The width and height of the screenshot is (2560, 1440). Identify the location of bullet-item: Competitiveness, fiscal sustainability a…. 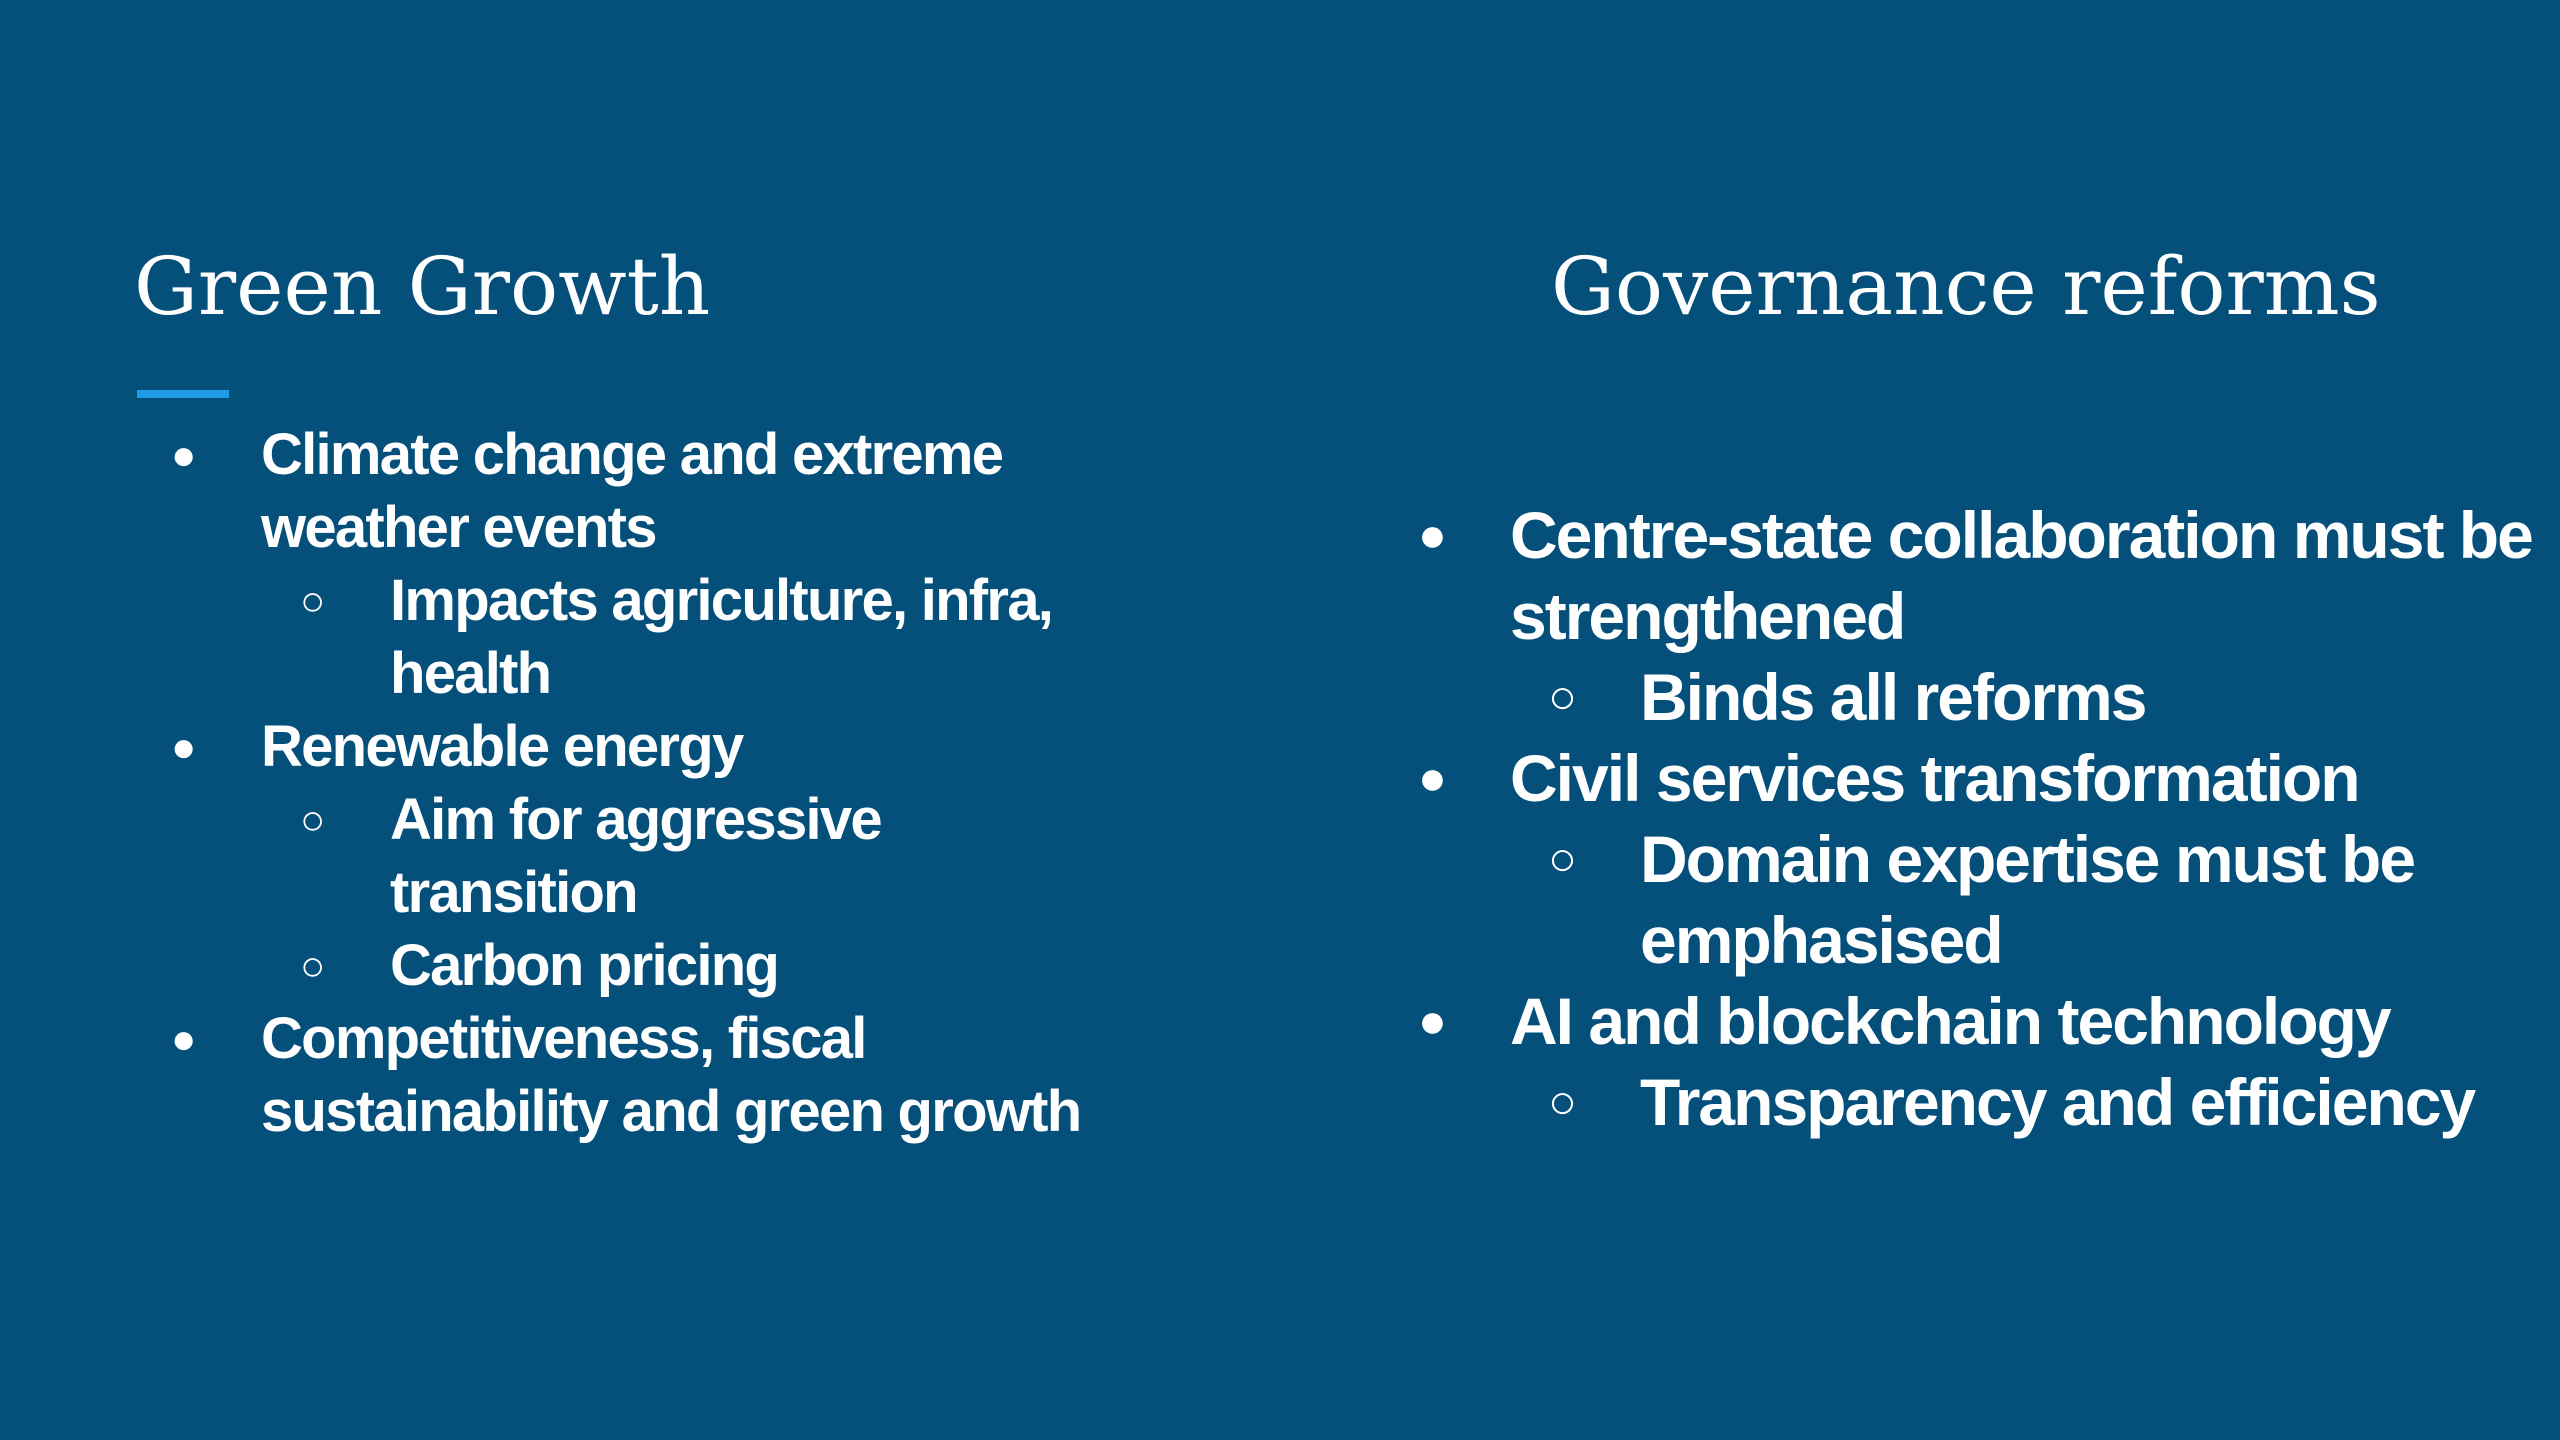
(656, 1075).